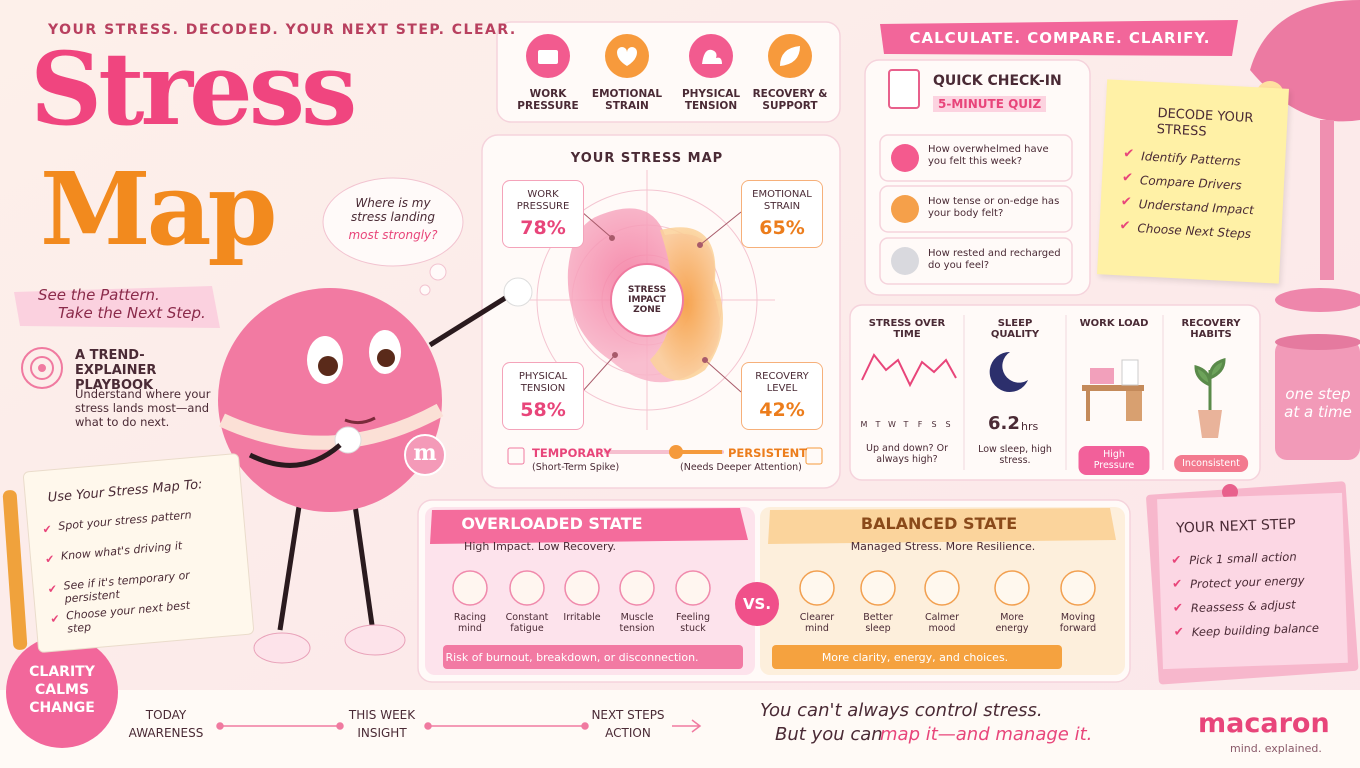 Image resolution: width=1360 pixels, height=768 pixels. I want to click on playbook-title: A TREND-EXPLAINER PLAYBOOK, so click(116, 370).